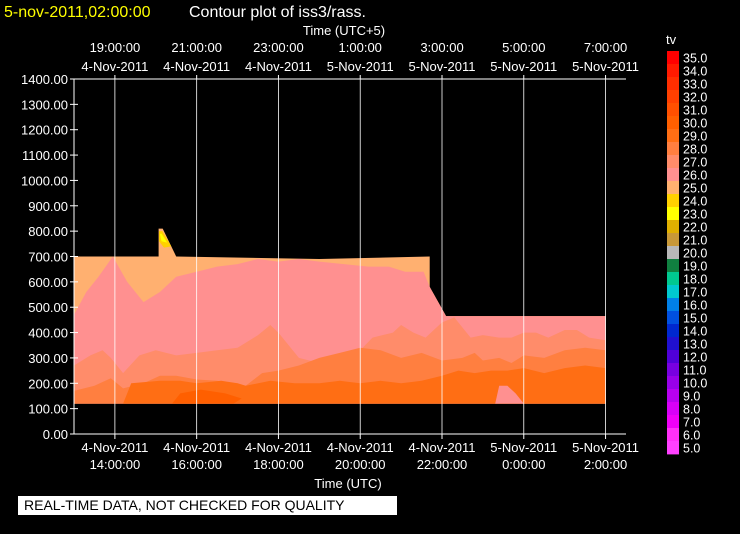  I want to click on y-tick-label: 800.00, so click(48, 231).